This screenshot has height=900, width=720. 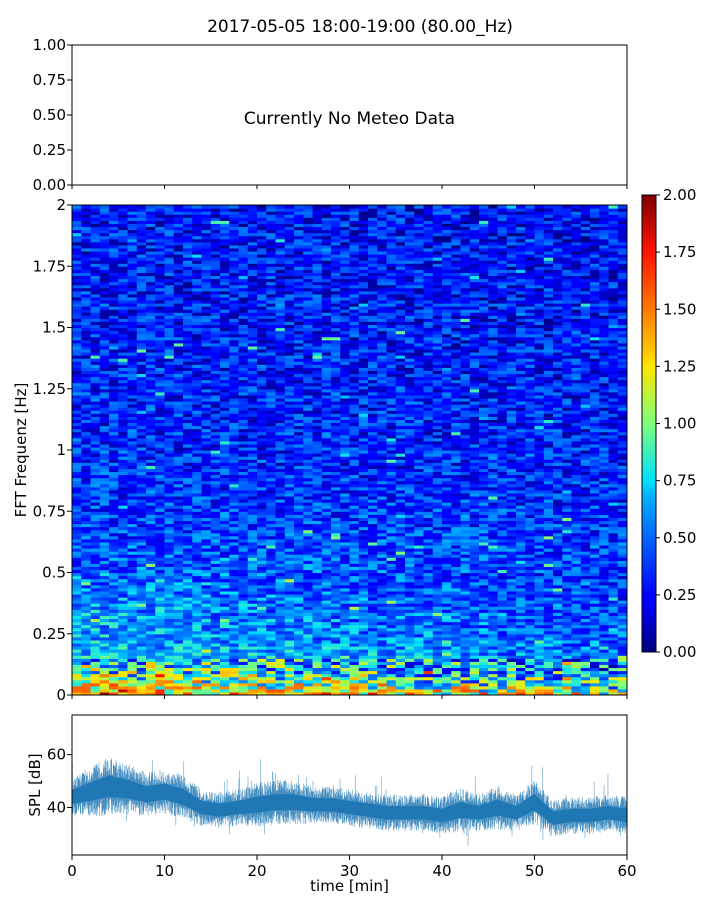 I want to click on meteo-message: Currently No Meteo Data, so click(x=349, y=119).